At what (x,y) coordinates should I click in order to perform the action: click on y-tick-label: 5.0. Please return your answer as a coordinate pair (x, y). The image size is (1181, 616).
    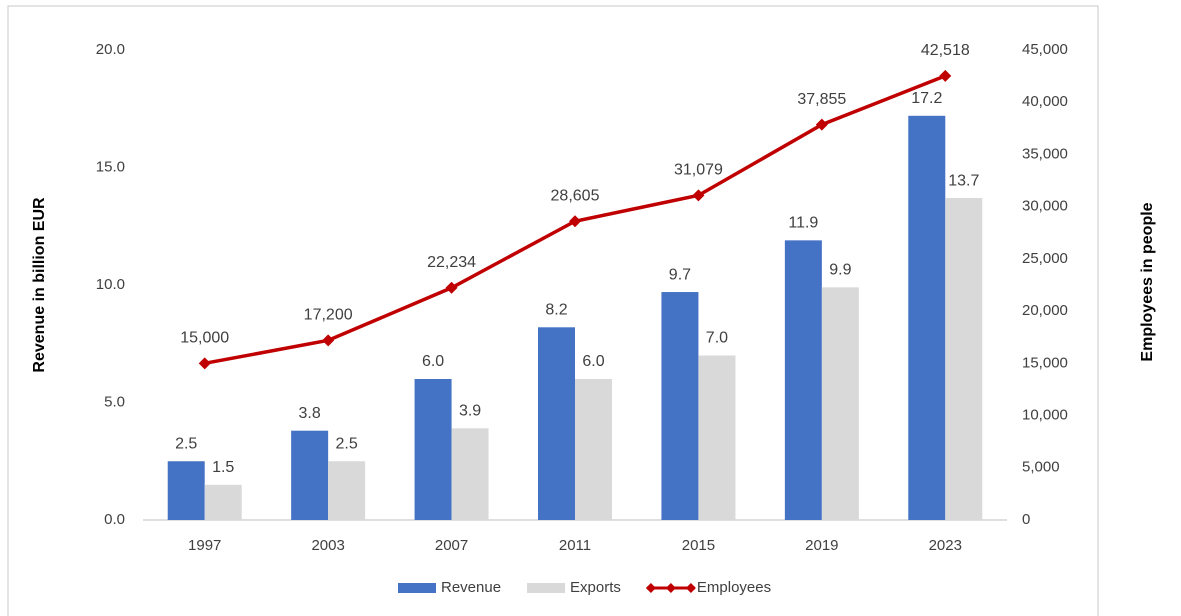
    Looking at the image, I should click on (114, 401).